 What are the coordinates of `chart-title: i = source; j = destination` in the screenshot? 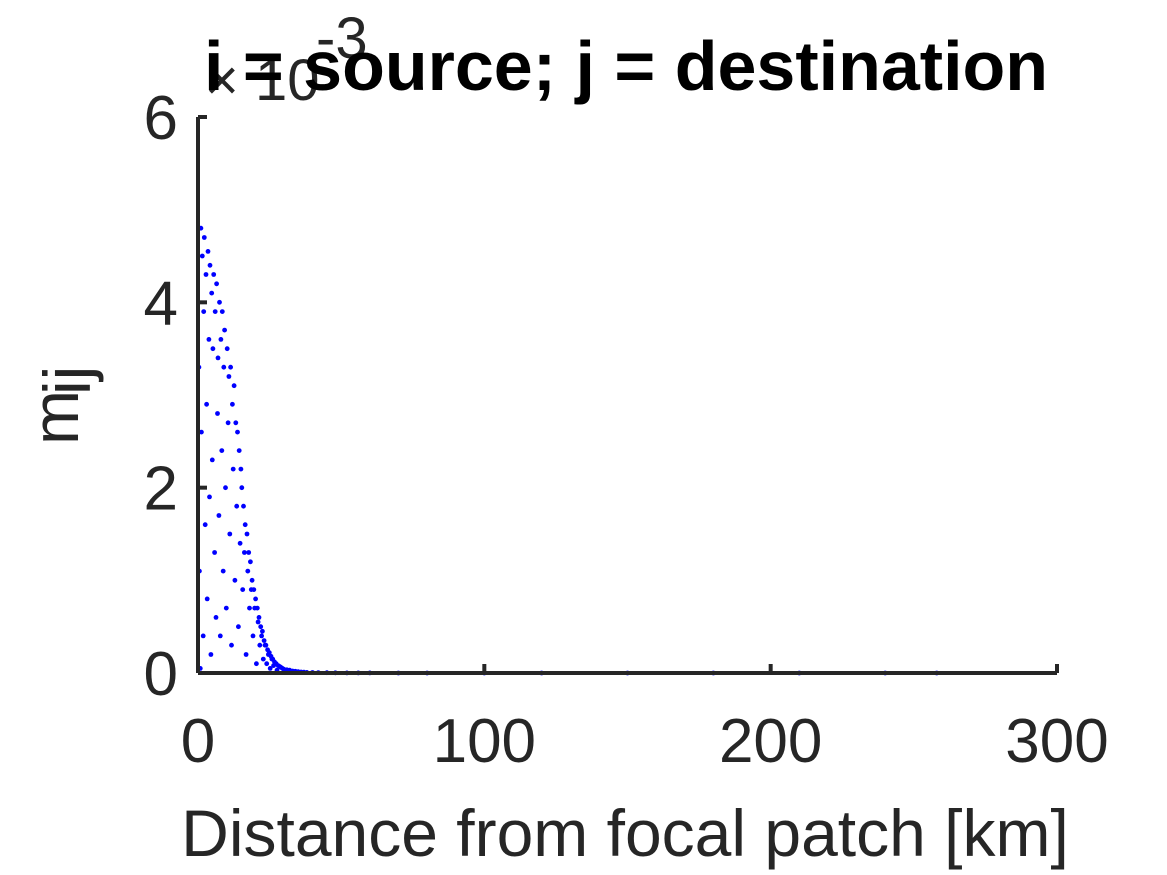 It's located at (626, 66).